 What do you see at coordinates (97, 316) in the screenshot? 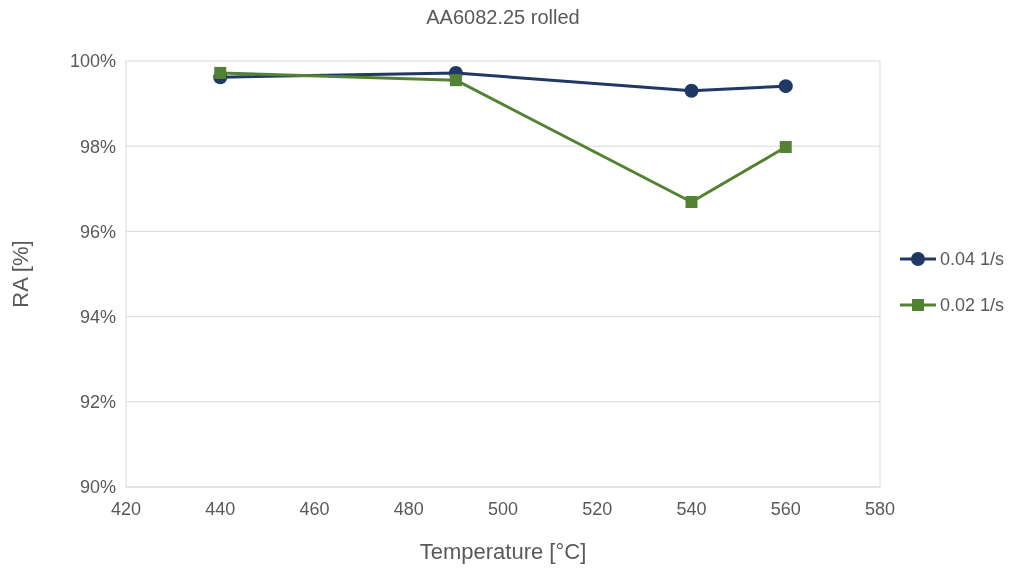
I see `y-tick-label: 94%` at bounding box center [97, 316].